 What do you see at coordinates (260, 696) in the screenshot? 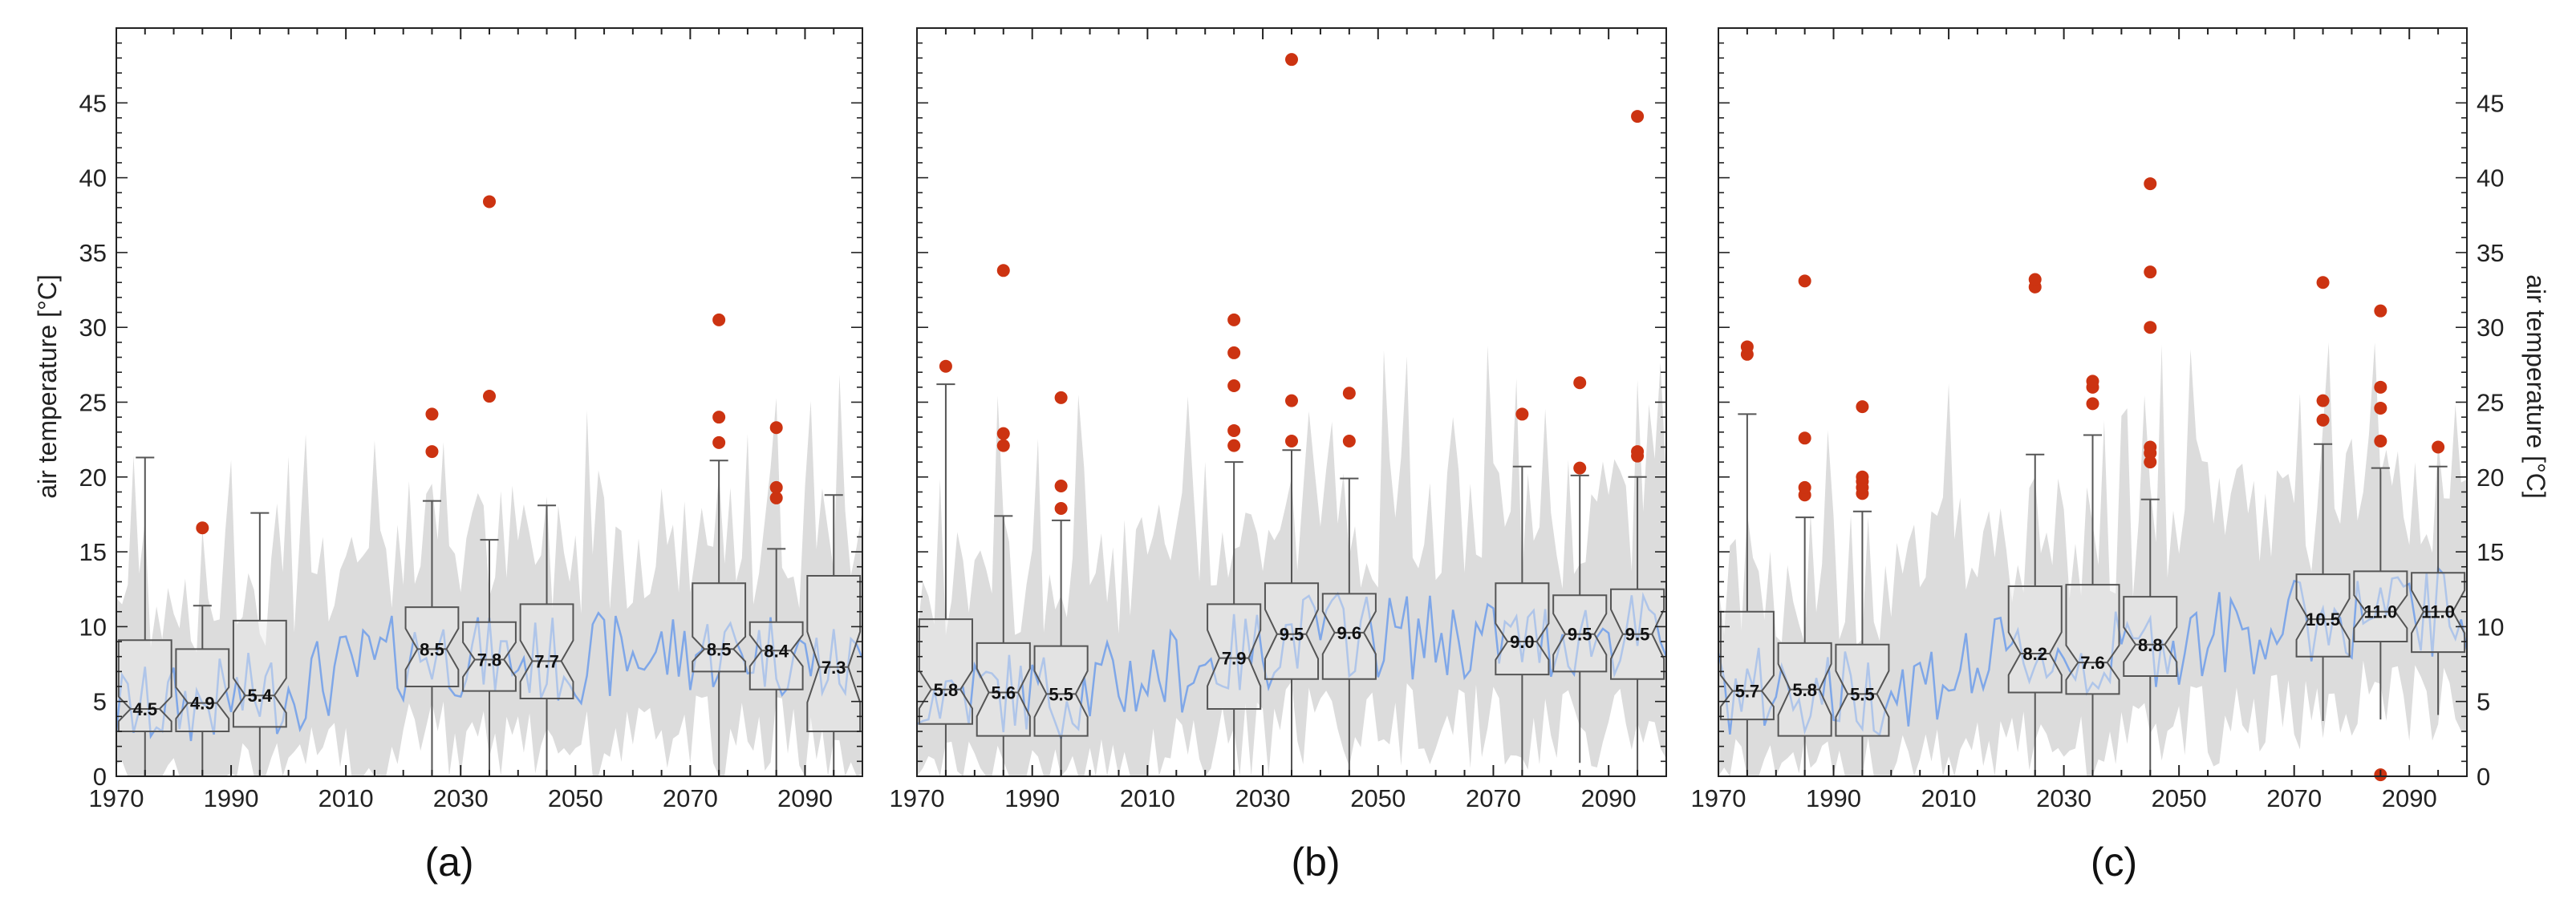
I see `box-median-label: 5.4` at bounding box center [260, 696].